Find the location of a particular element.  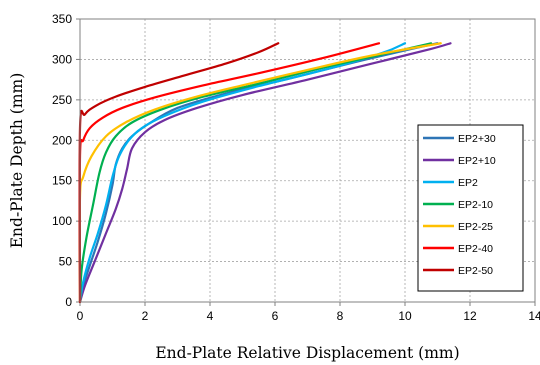

x-tick-label: 12 is located at coordinates (470, 316).